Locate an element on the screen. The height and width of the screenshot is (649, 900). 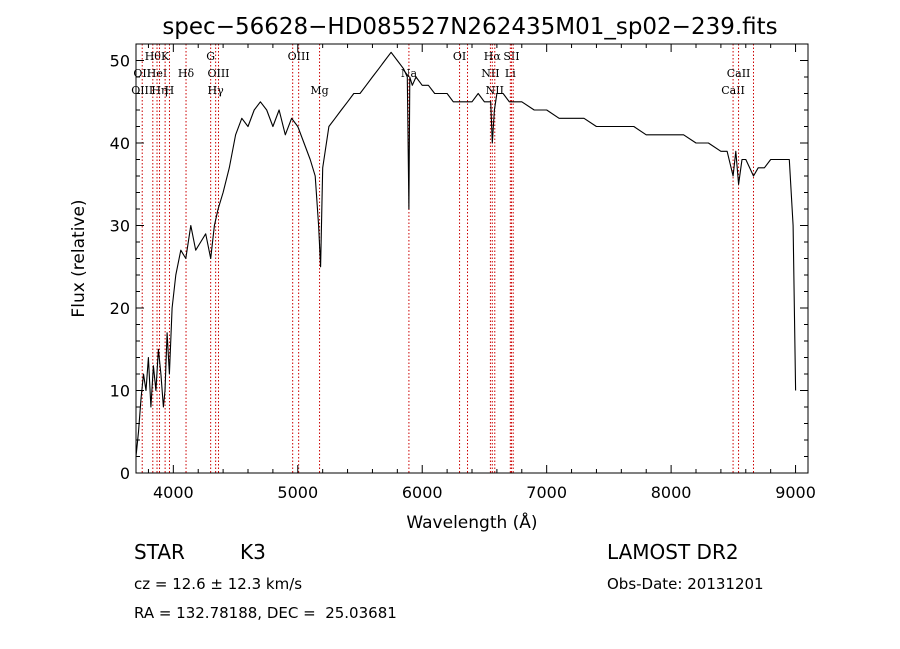
survey-name: LAMOST DR2 is located at coordinates (673, 552).